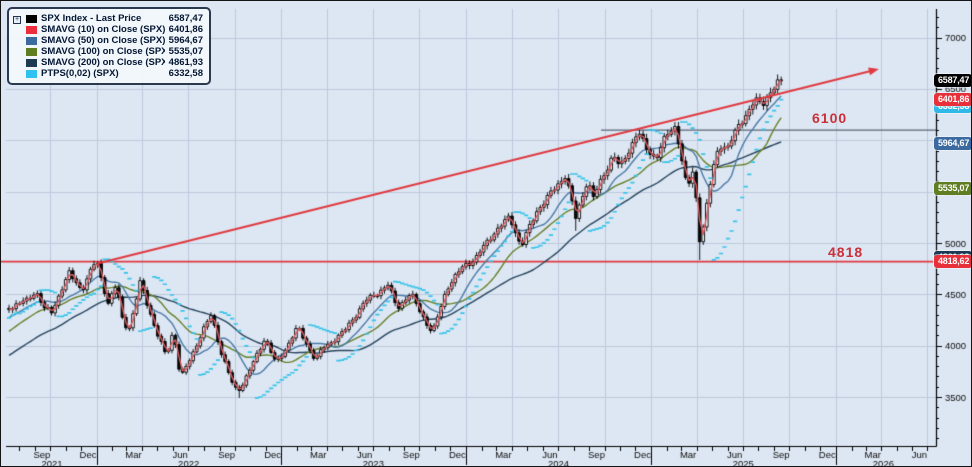 This screenshot has height=467, width=972. I want to click on legend-row-smavg10: SMAVG (10) on Close (SPX) 6401,86, so click(114, 29).